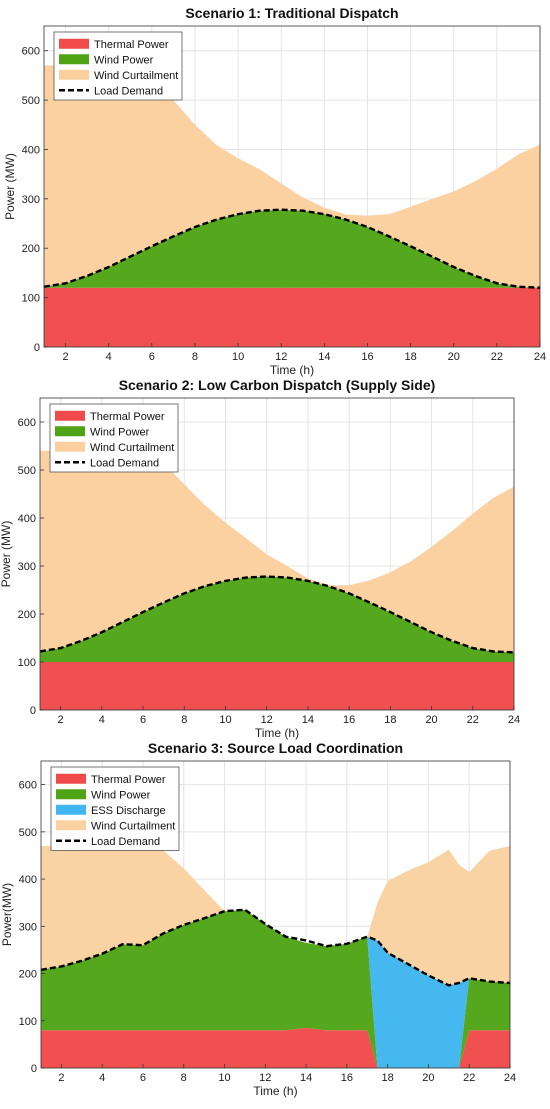  What do you see at coordinates (7, 914) in the screenshot?
I see `y-axis-label: Power(MW)` at bounding box center [7, 914].